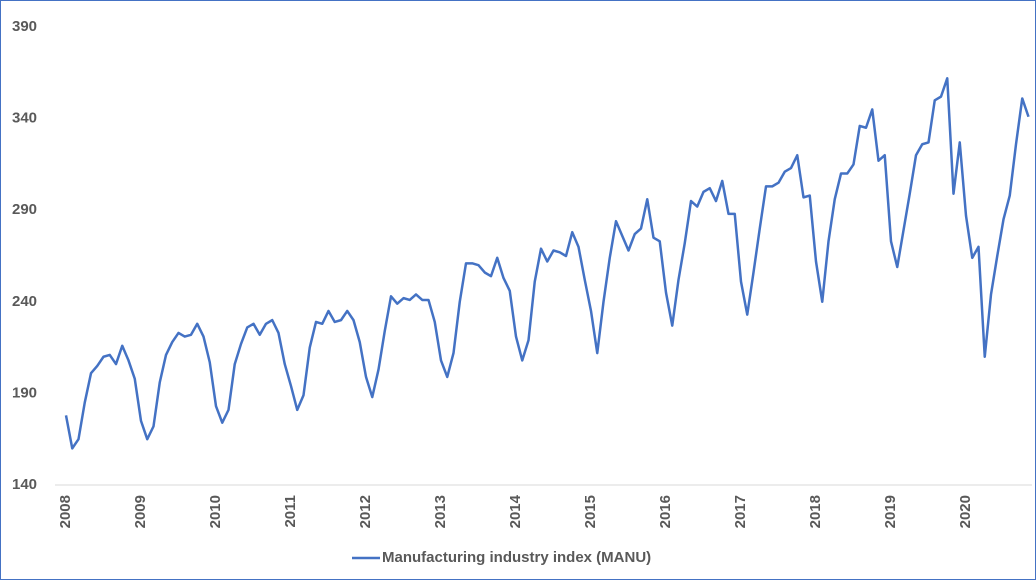  What do you see at coordinates (215, 511) in the screenshot?
I see `x-tick-label: 2010` at bounding box center [215, 511].